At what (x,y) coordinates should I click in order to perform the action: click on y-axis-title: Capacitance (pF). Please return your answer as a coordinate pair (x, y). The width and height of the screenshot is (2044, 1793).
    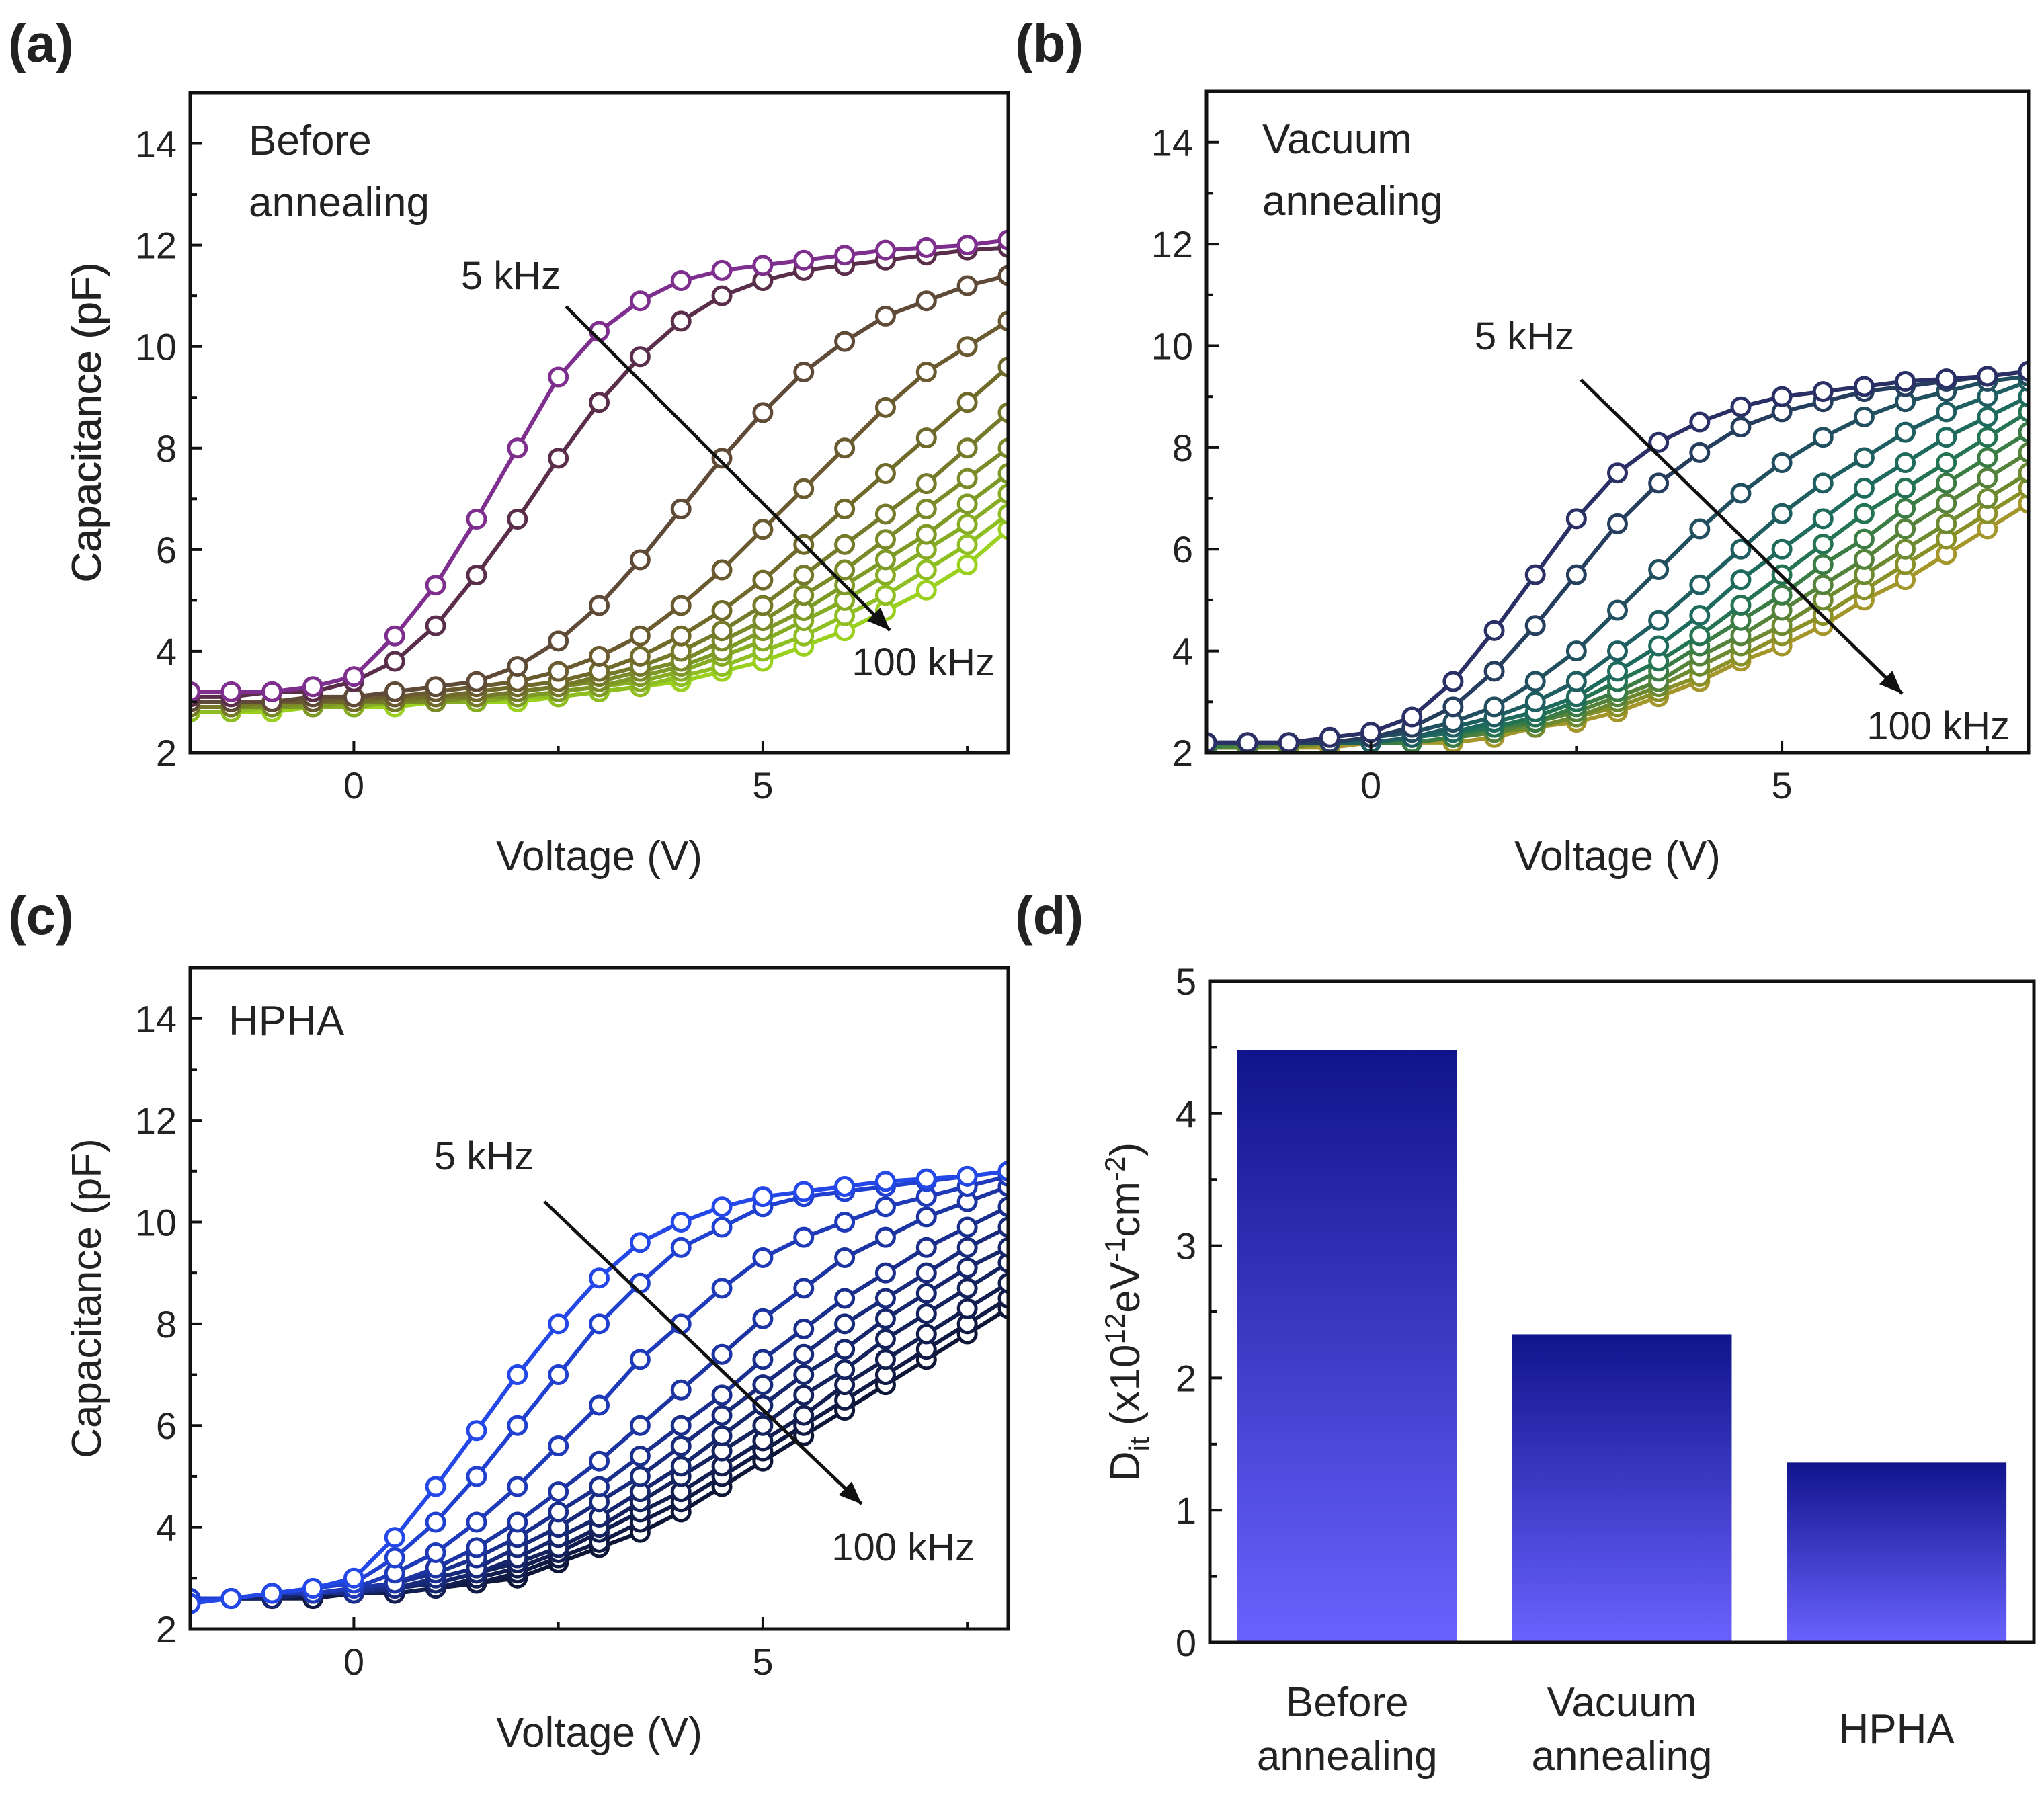
    Looking at the image, I should click on (87, 1298).